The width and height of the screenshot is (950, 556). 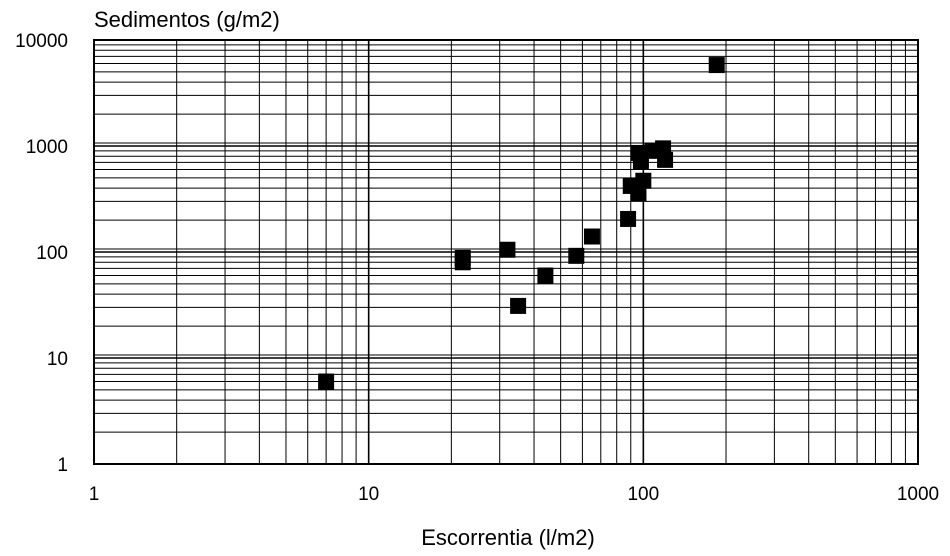 I want to click on y-tick-label: 100, so click(x=52, y=253).